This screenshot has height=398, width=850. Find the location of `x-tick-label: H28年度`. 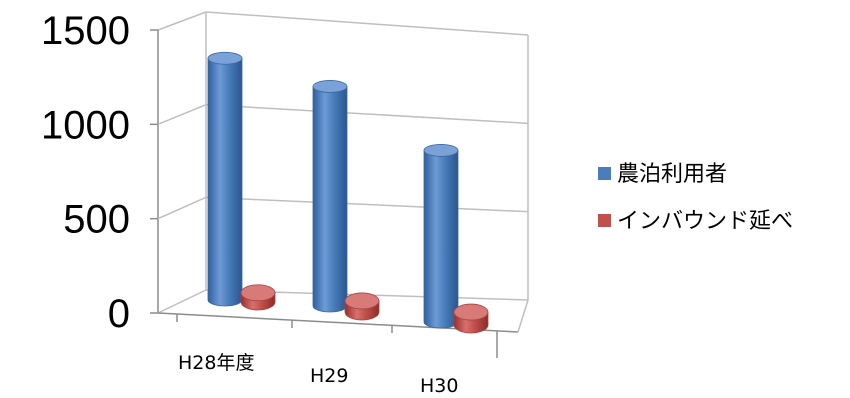

x-tick-label: H28年度 is located at coordinates (216, 363).